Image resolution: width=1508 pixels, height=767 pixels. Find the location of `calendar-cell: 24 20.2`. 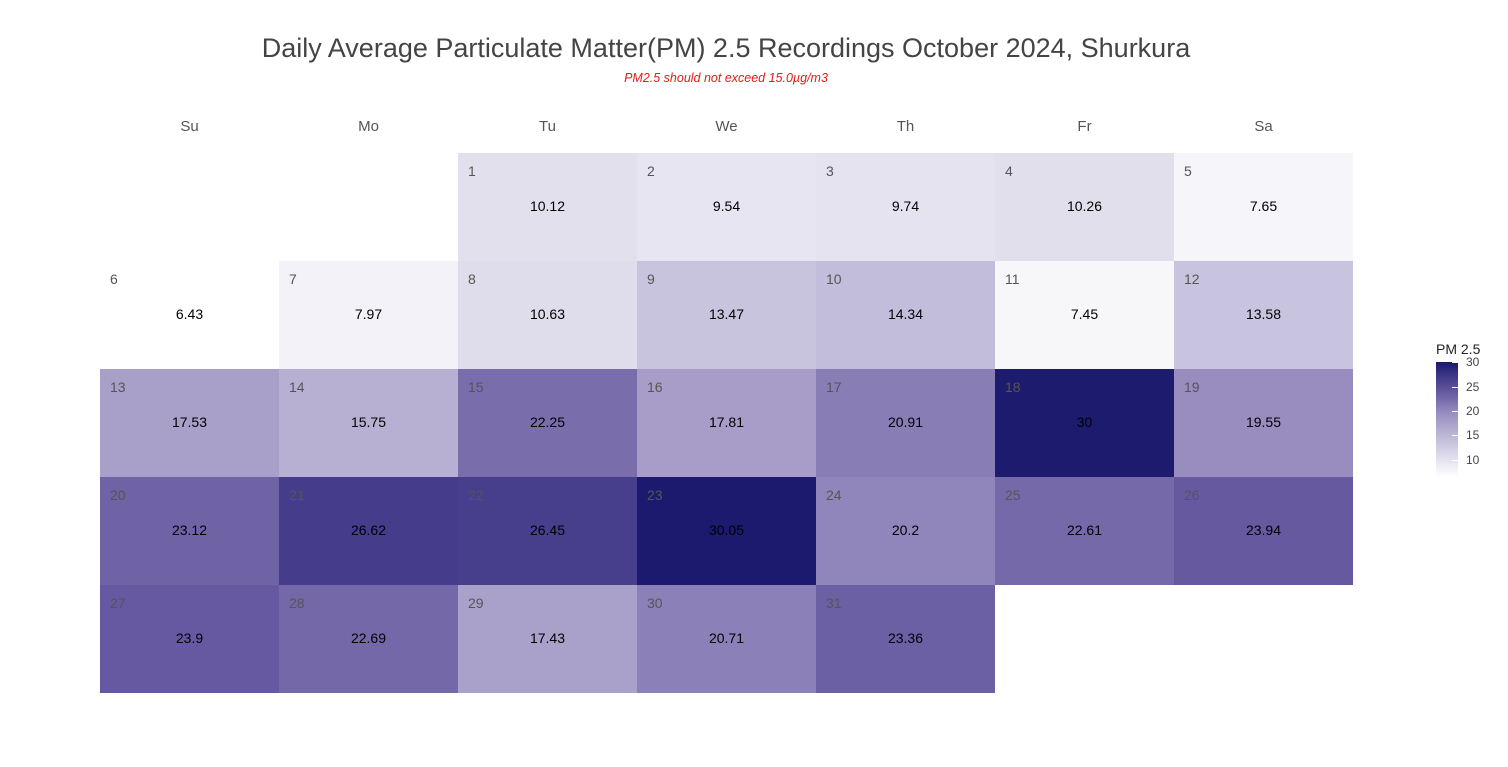

calendar-cell: 24 20.2 is located at coordinates (905, 531).